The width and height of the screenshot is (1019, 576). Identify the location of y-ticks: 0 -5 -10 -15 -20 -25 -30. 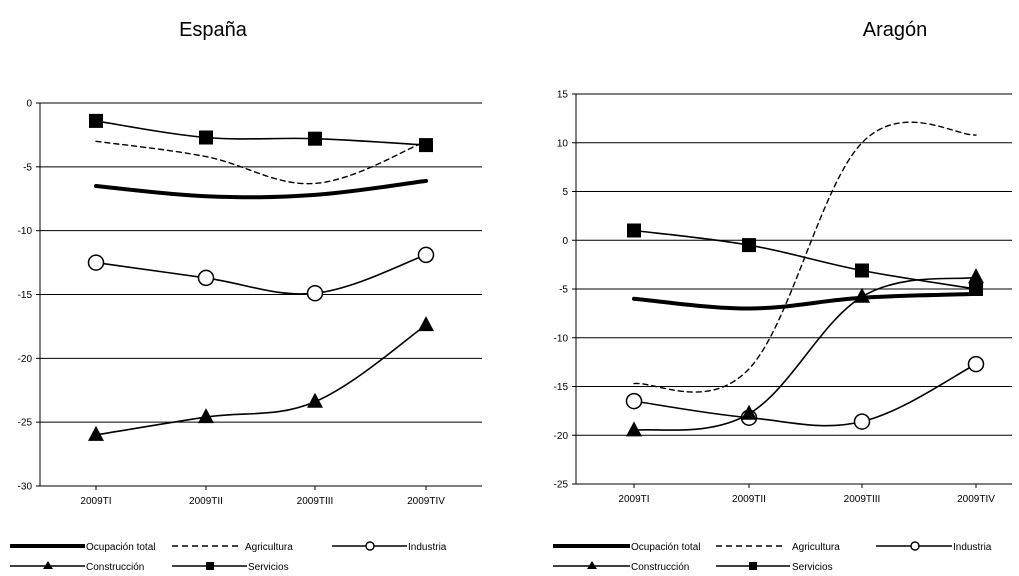
(29, 296).